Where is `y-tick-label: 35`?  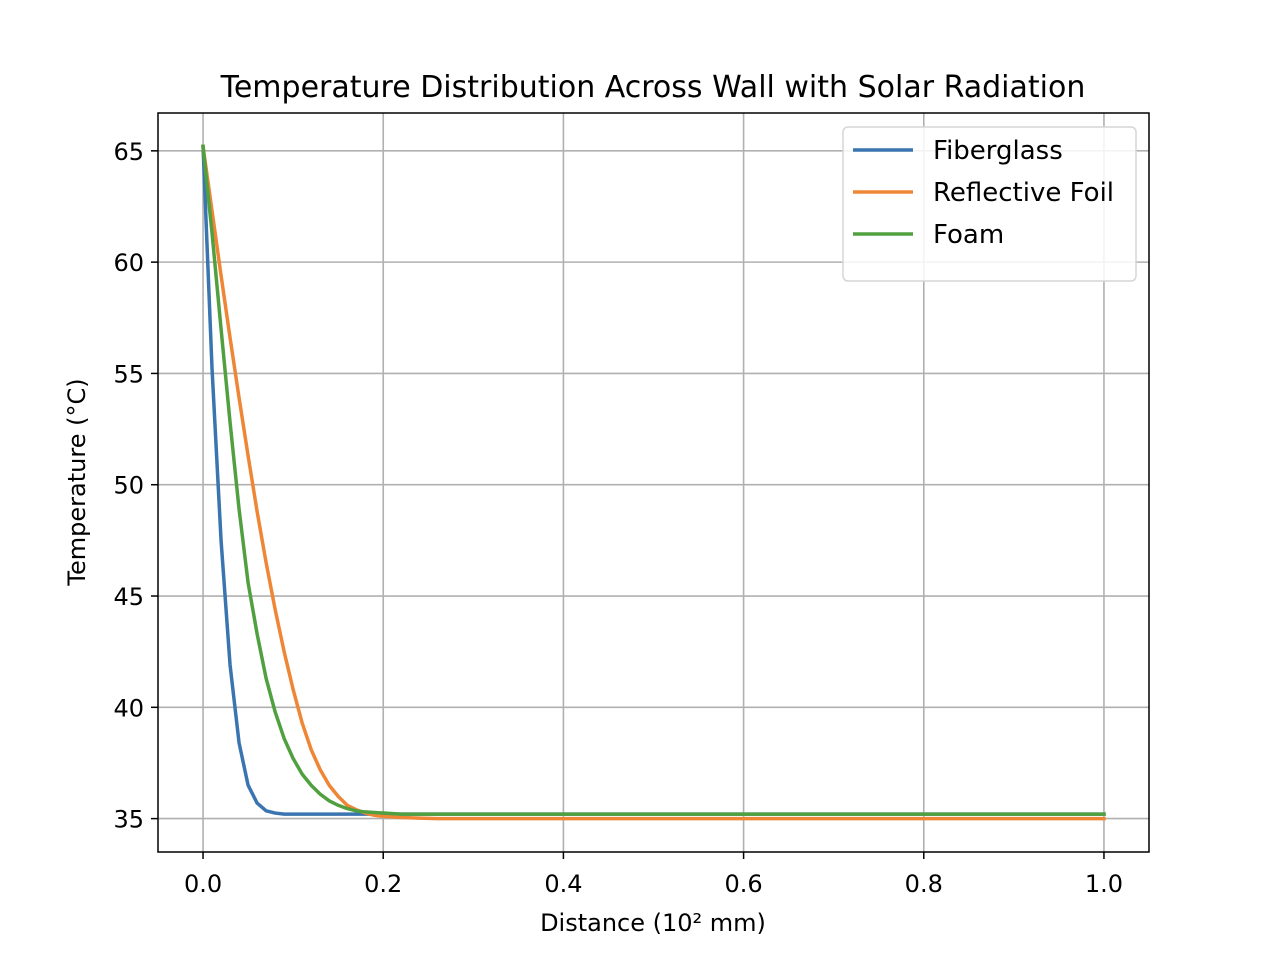 y-tick-label: 35 is located at coordinates (128, 820).